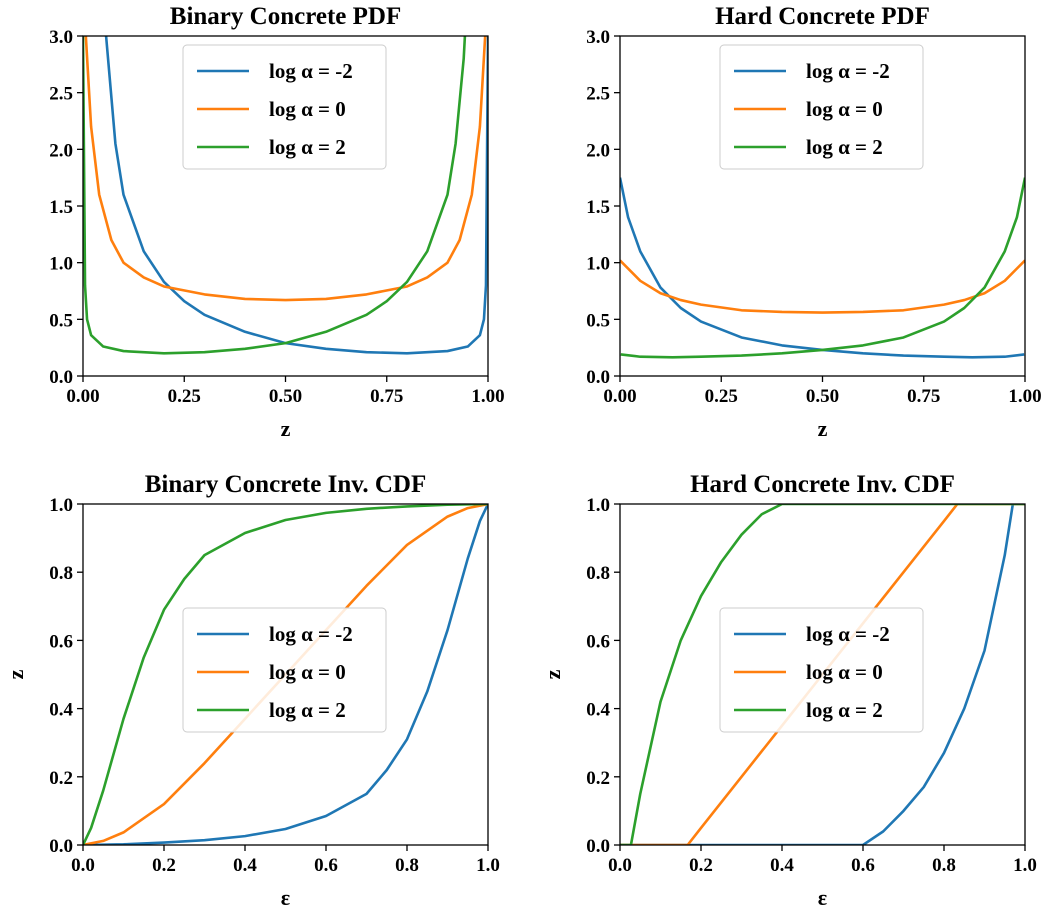 Image resolution: width=1051 pixels, height=913 pixels. What do you see at coordinates (822, 16) in the screenshot?
I see `chart-title: Hard Concrete PDF` at bounding box center [822, 16].